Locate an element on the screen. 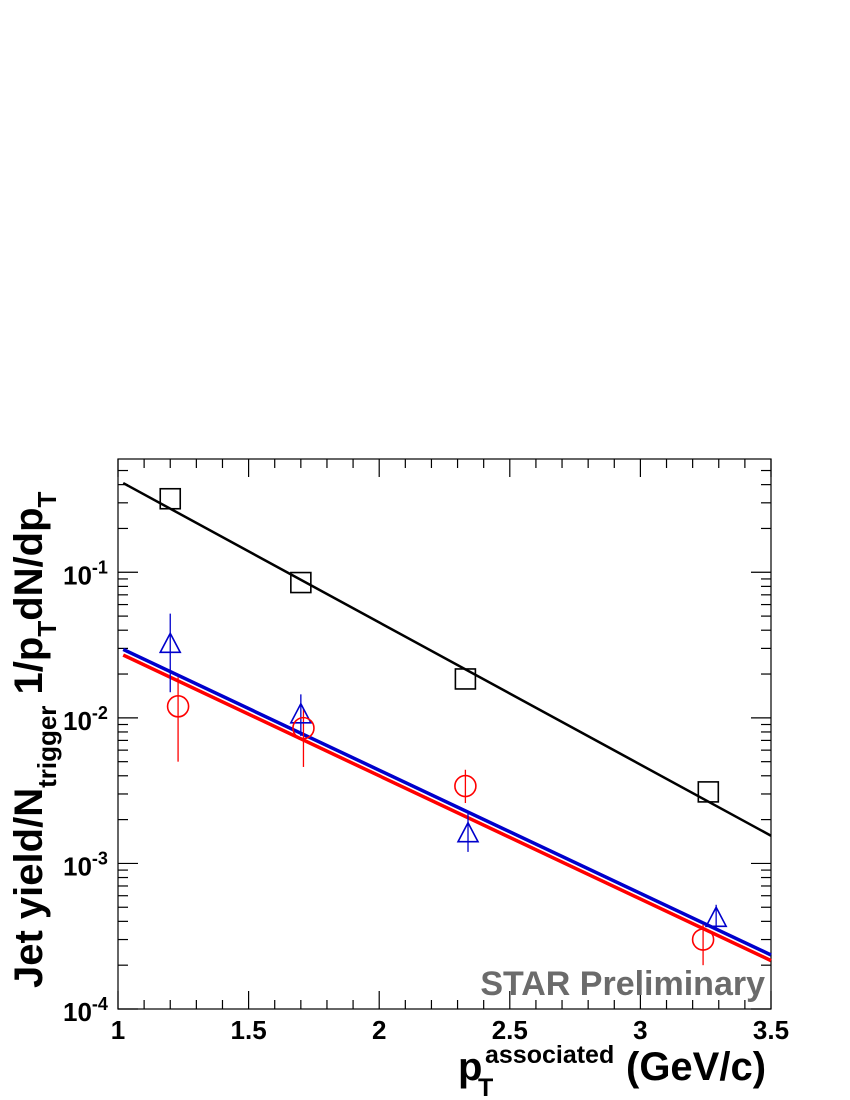 The width and height of the screenshot is (850, 1100). y-tick-label: 10⁻¹ is located at coordinates (85, 573).